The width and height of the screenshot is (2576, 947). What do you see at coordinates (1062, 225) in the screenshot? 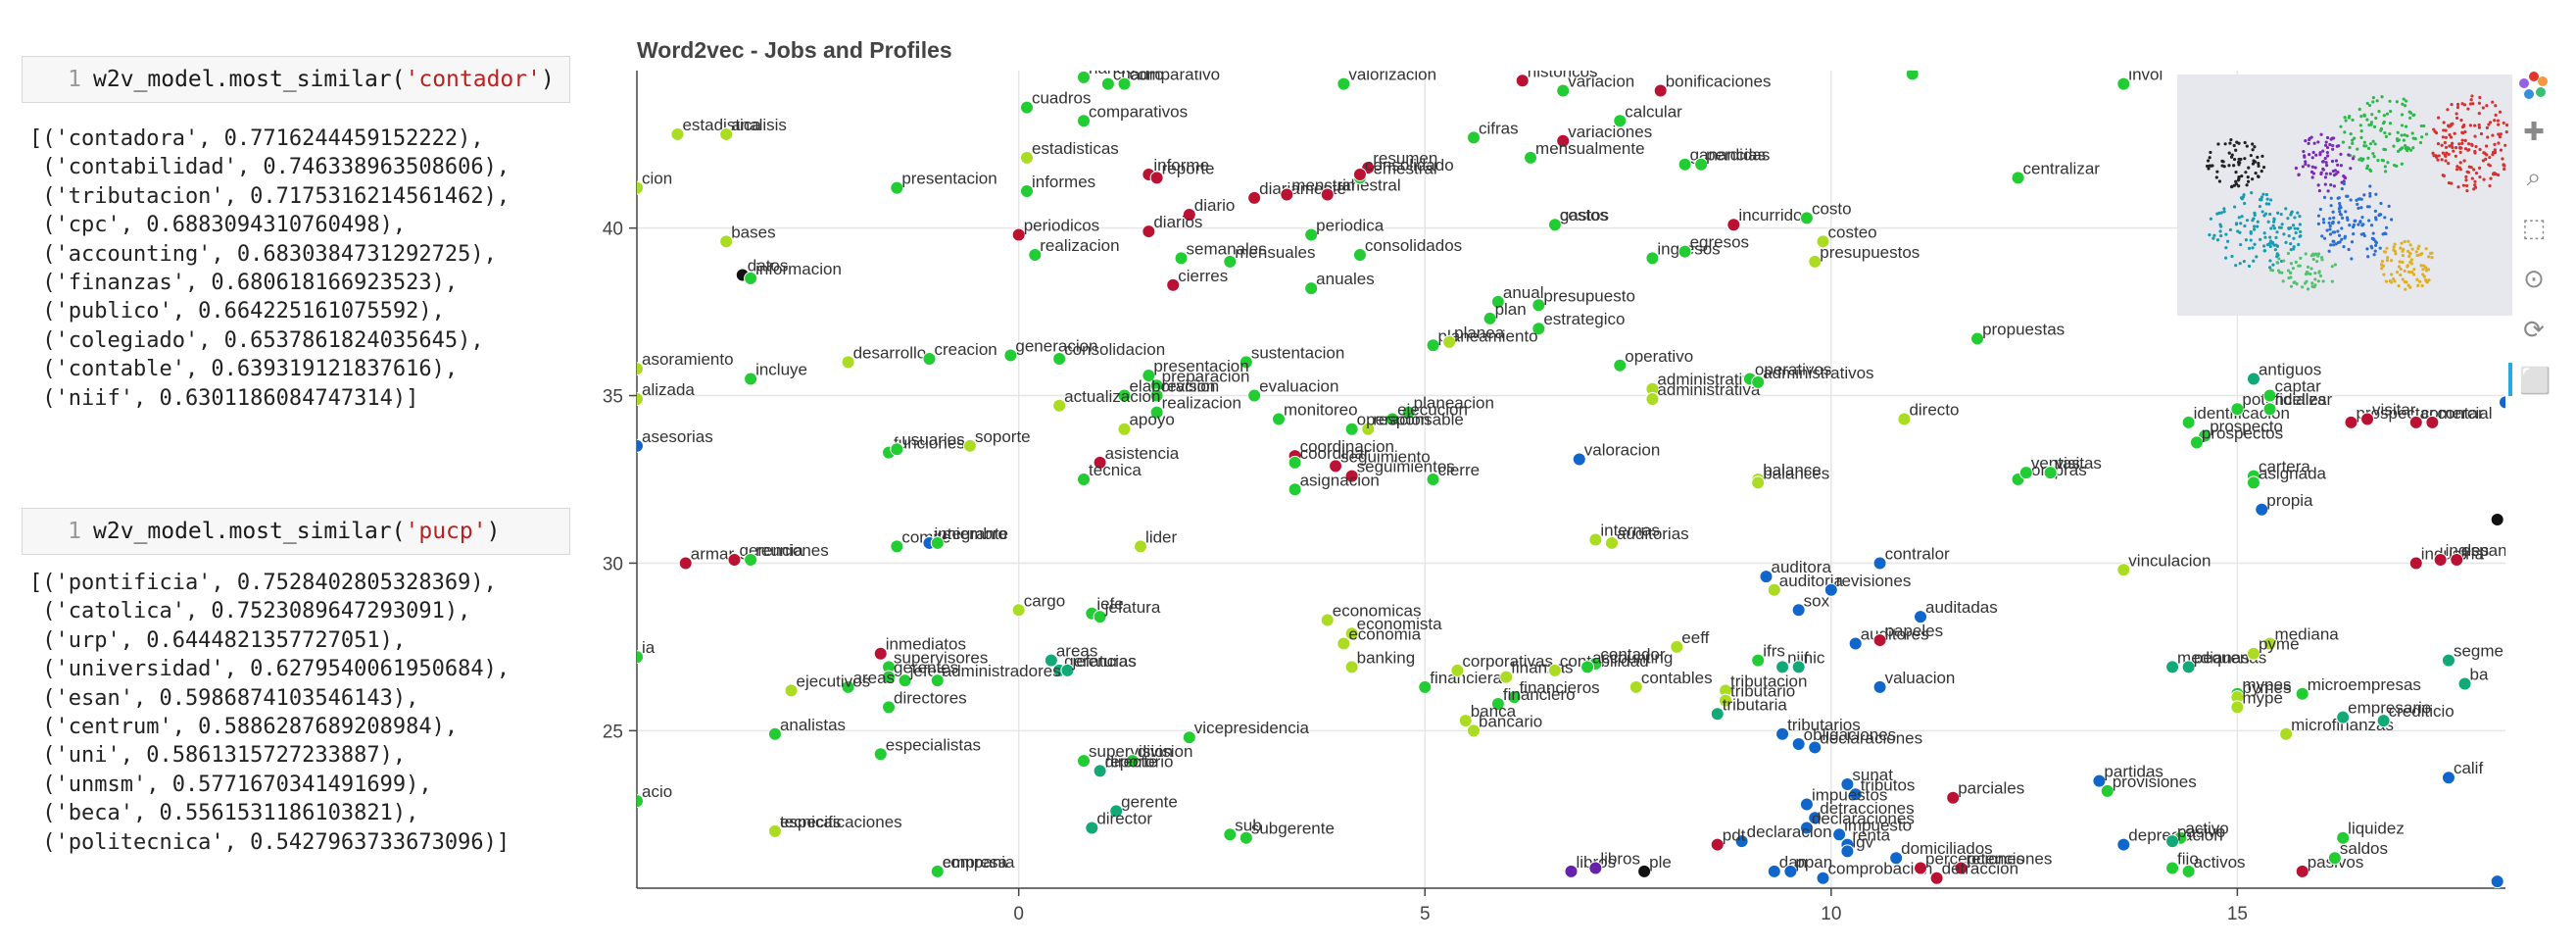
I see `data-point-label: periodicos` at bounding box center [1062, 225].